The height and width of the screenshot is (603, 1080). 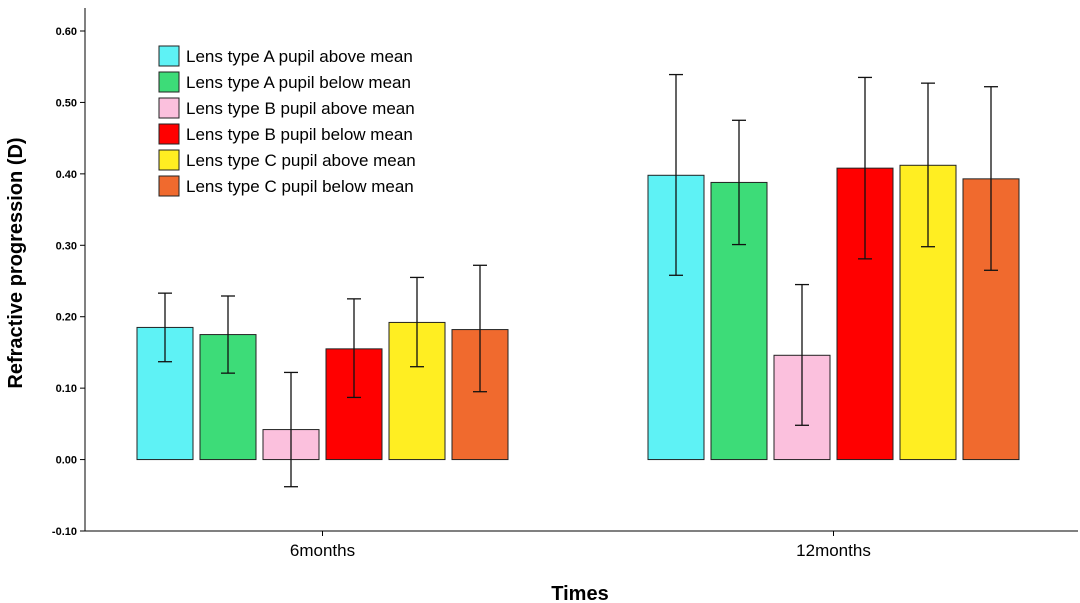 What do you see at coordinates (581, 545) in the screenshot?
I see `x-axis: 6months 12months` at bounding box center [581, 545].